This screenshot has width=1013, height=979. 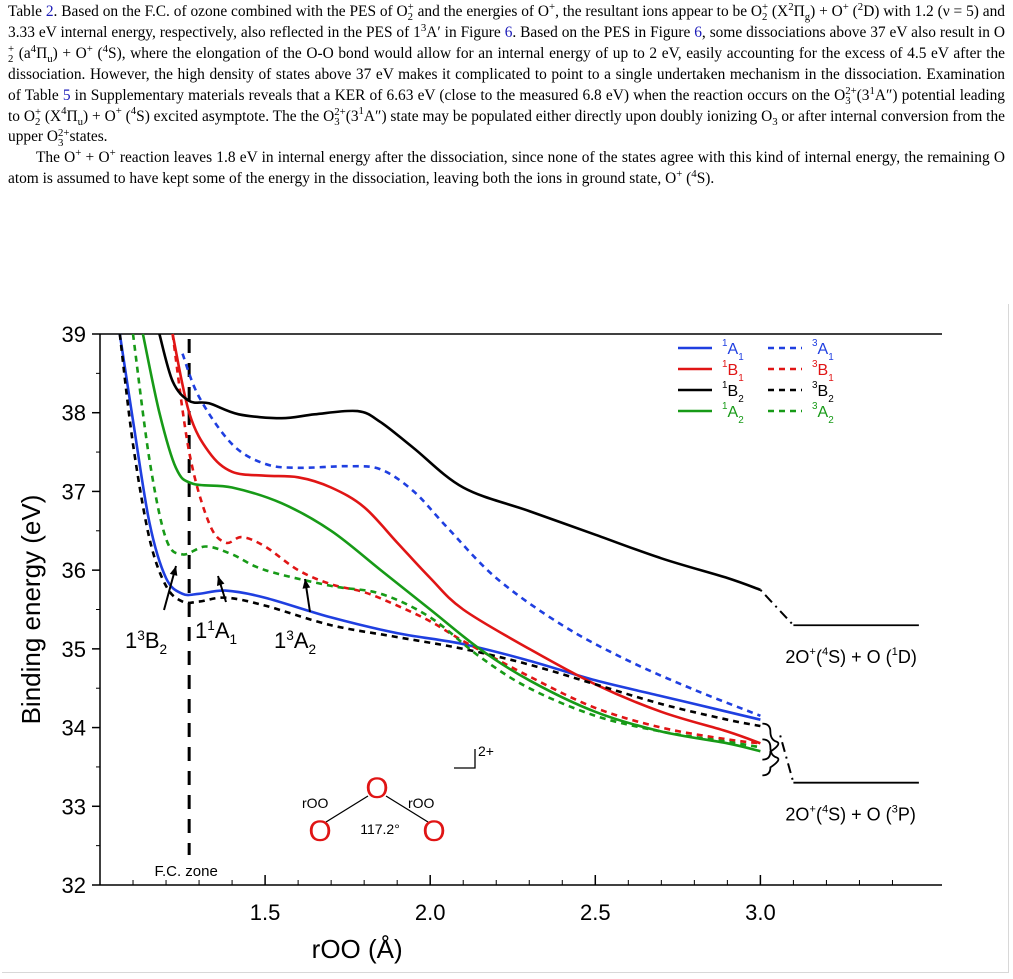 I want to click on text-part: S) + O (, so click(x=860, y=657).